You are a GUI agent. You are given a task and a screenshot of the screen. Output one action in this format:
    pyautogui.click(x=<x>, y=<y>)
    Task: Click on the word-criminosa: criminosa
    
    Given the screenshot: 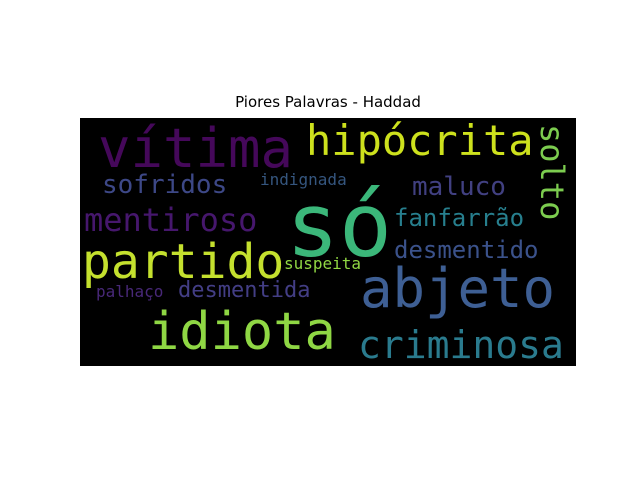 What is the action you would take?
    pyautogui.click(x=461, y=344)
    